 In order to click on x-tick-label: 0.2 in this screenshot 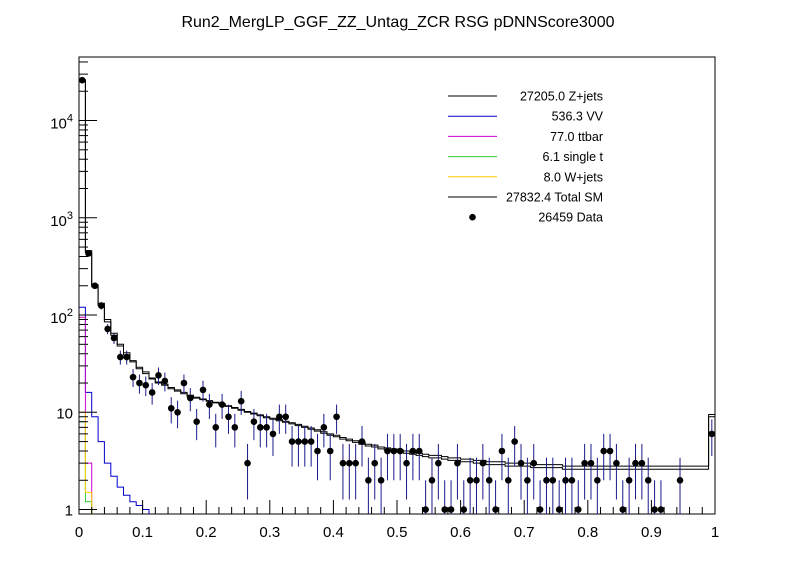, I will do `click(206, 532)`.